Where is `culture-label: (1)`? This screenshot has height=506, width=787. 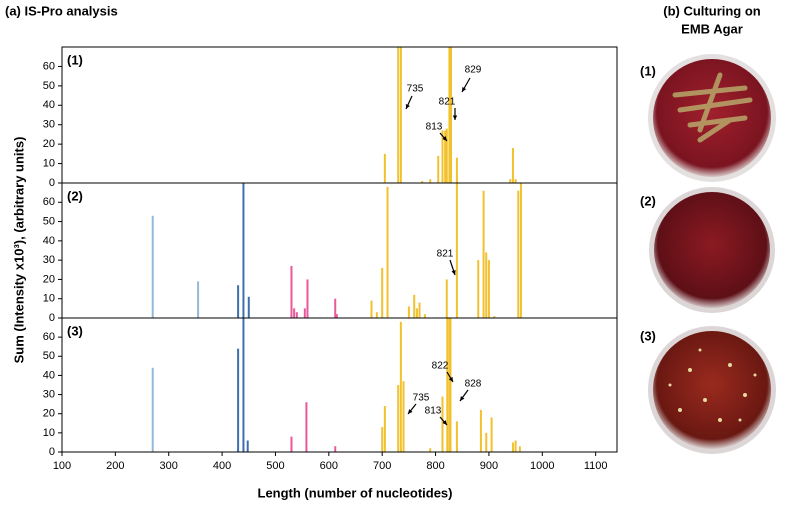
culture-label: (1) is located at coordinates (648, 70).